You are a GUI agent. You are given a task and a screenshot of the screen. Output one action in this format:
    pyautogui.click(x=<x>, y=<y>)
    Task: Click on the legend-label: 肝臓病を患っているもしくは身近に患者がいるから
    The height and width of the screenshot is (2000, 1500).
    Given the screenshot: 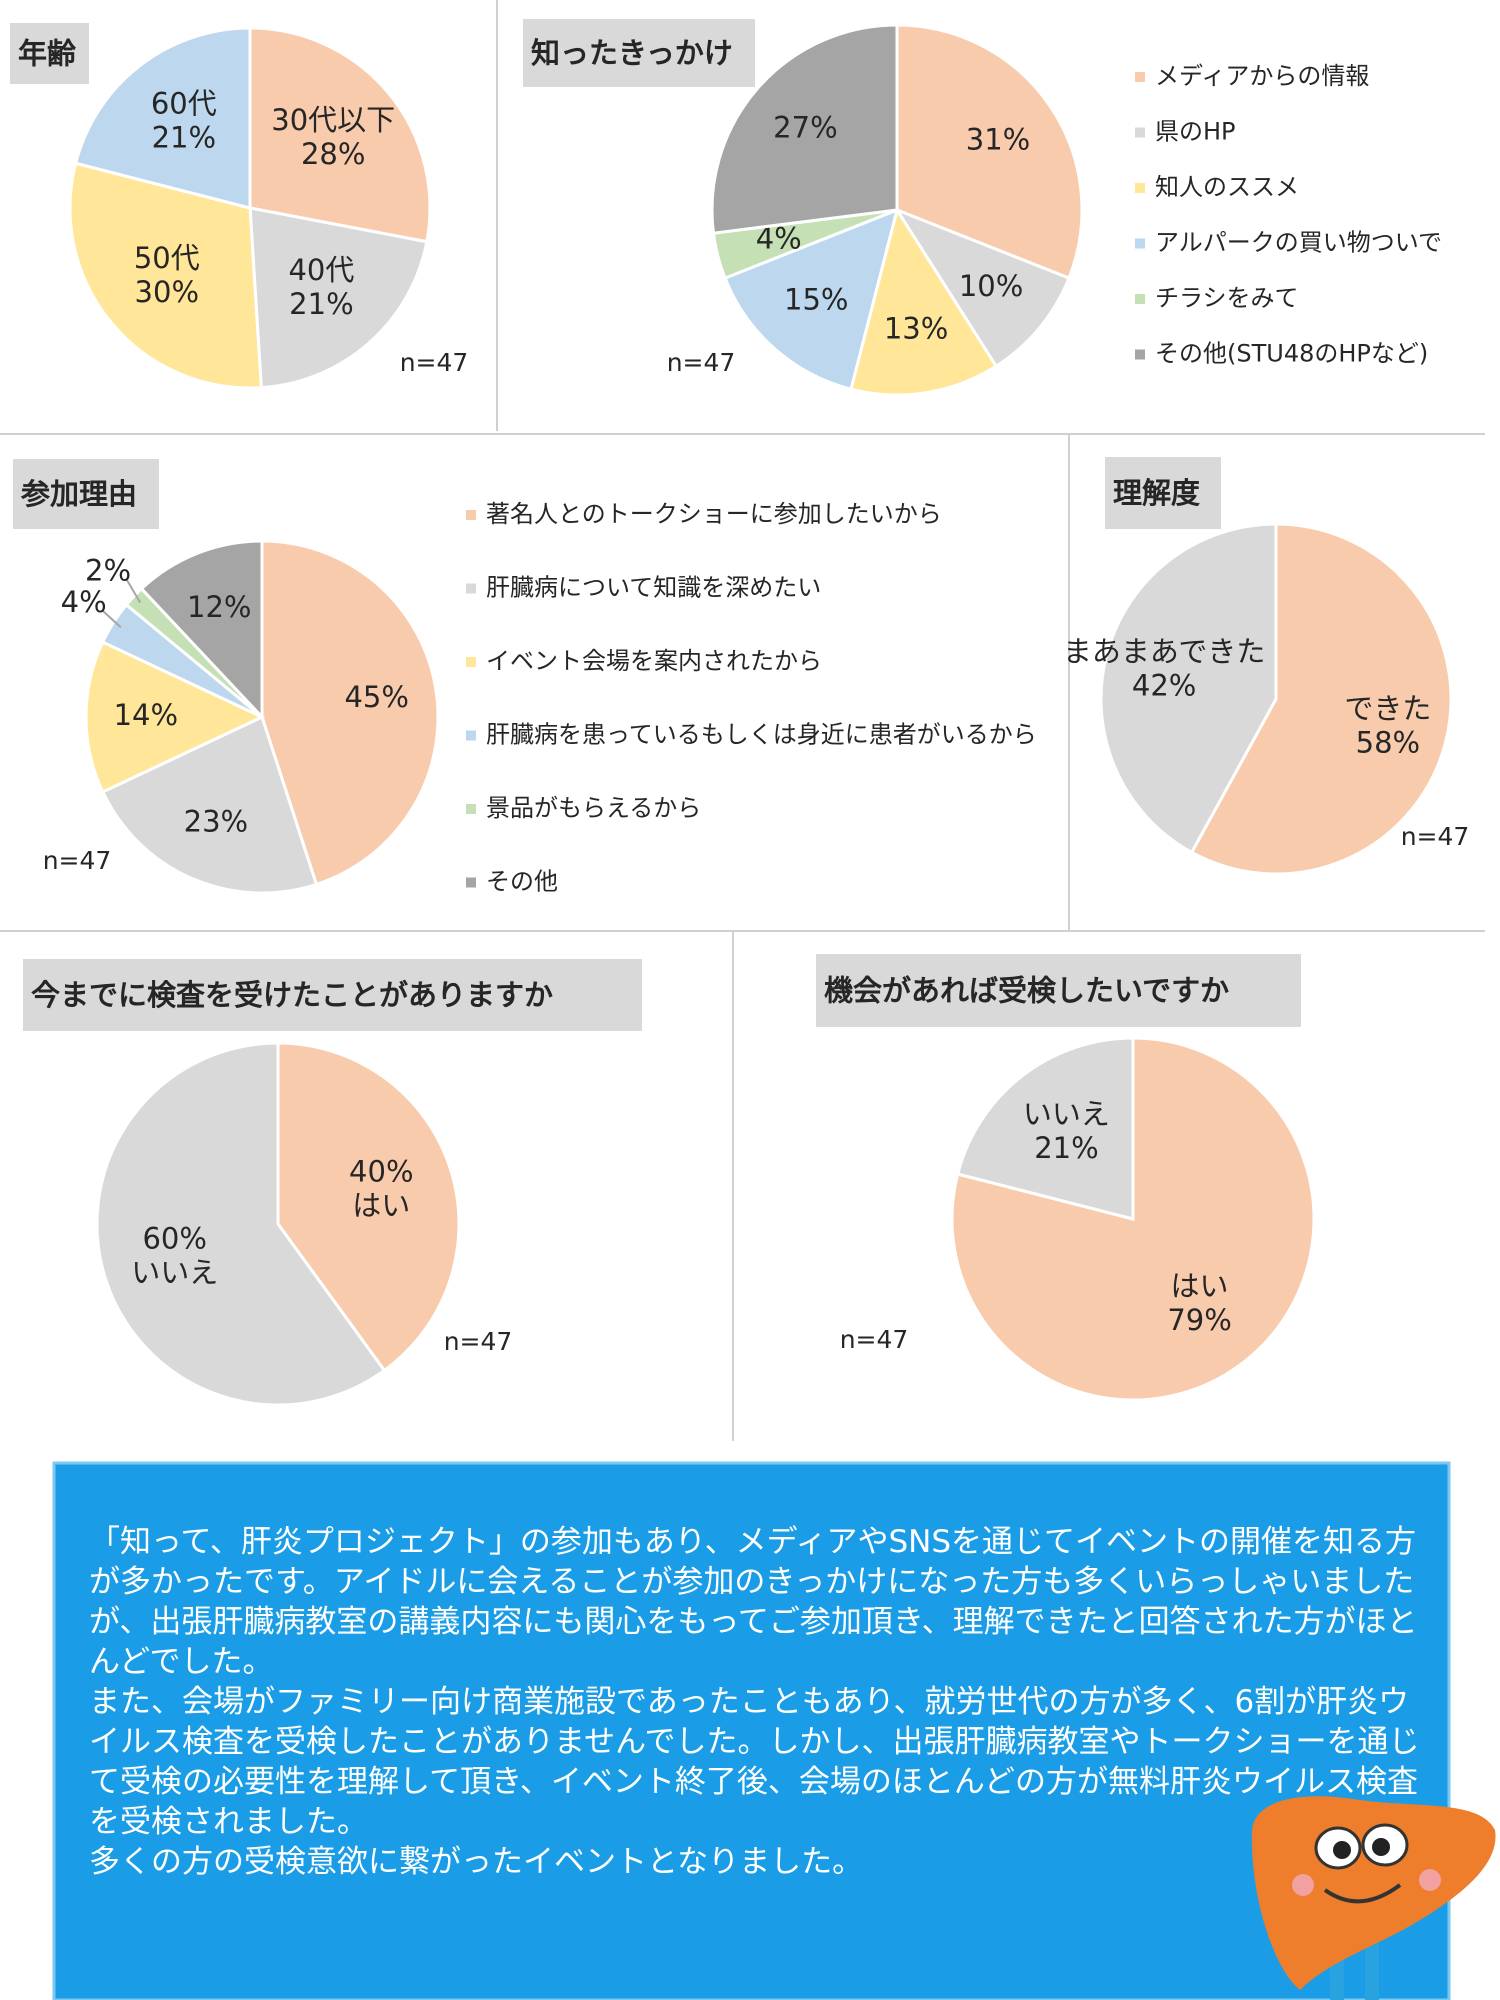 What is the action you would take?
    pyautogui.click(x=761, y=735)
    